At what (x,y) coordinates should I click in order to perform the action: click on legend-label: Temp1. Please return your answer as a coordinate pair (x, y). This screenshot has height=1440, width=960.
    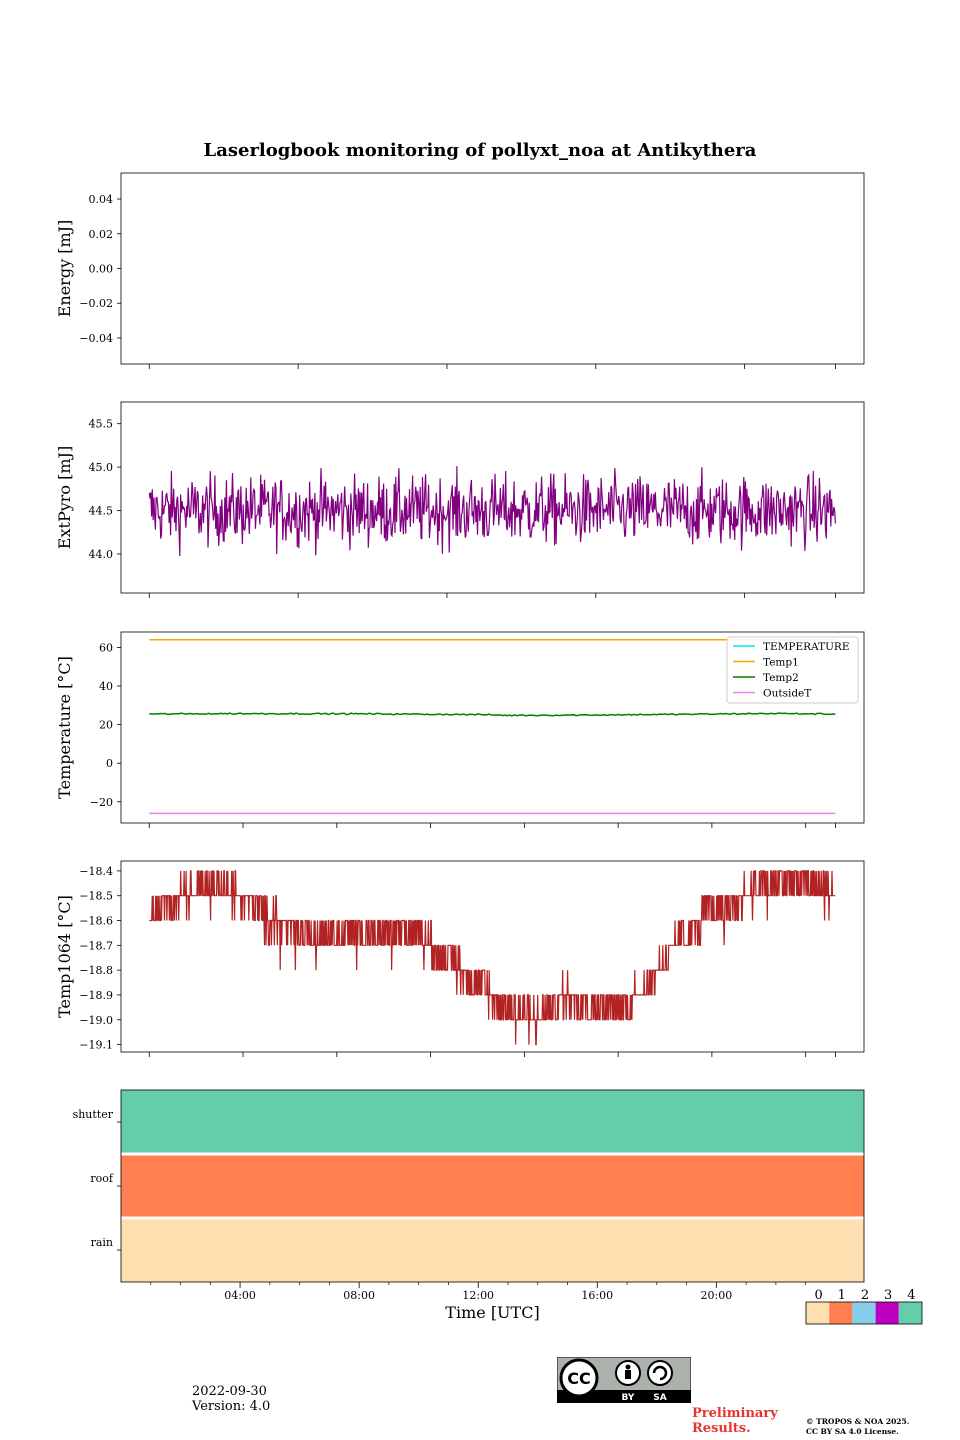
    Looking at the image, I should click on (781, 663).